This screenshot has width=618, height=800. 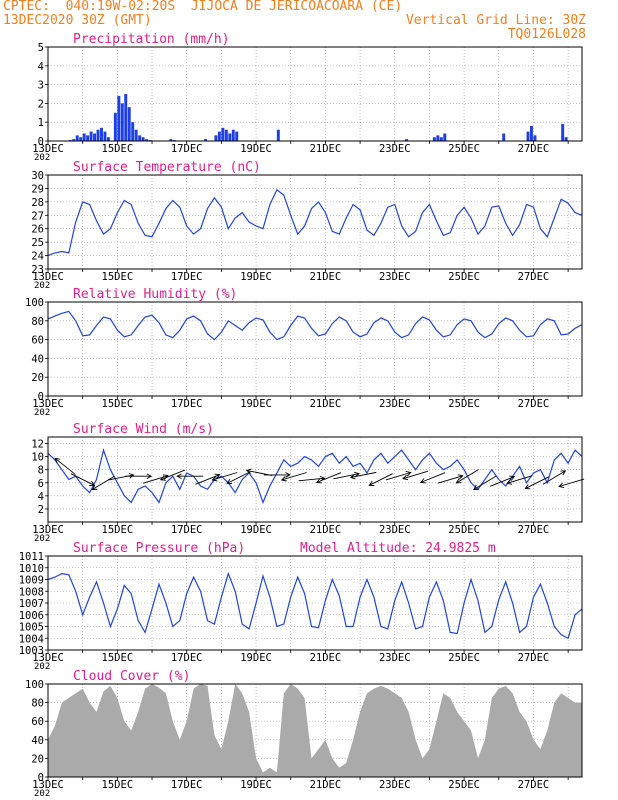 What do you see at coordinates (77, 20) in the screenshot?
I see `header-run-date: 13DEC2020 30Z (GMT)` at bounding box center [77, 20].